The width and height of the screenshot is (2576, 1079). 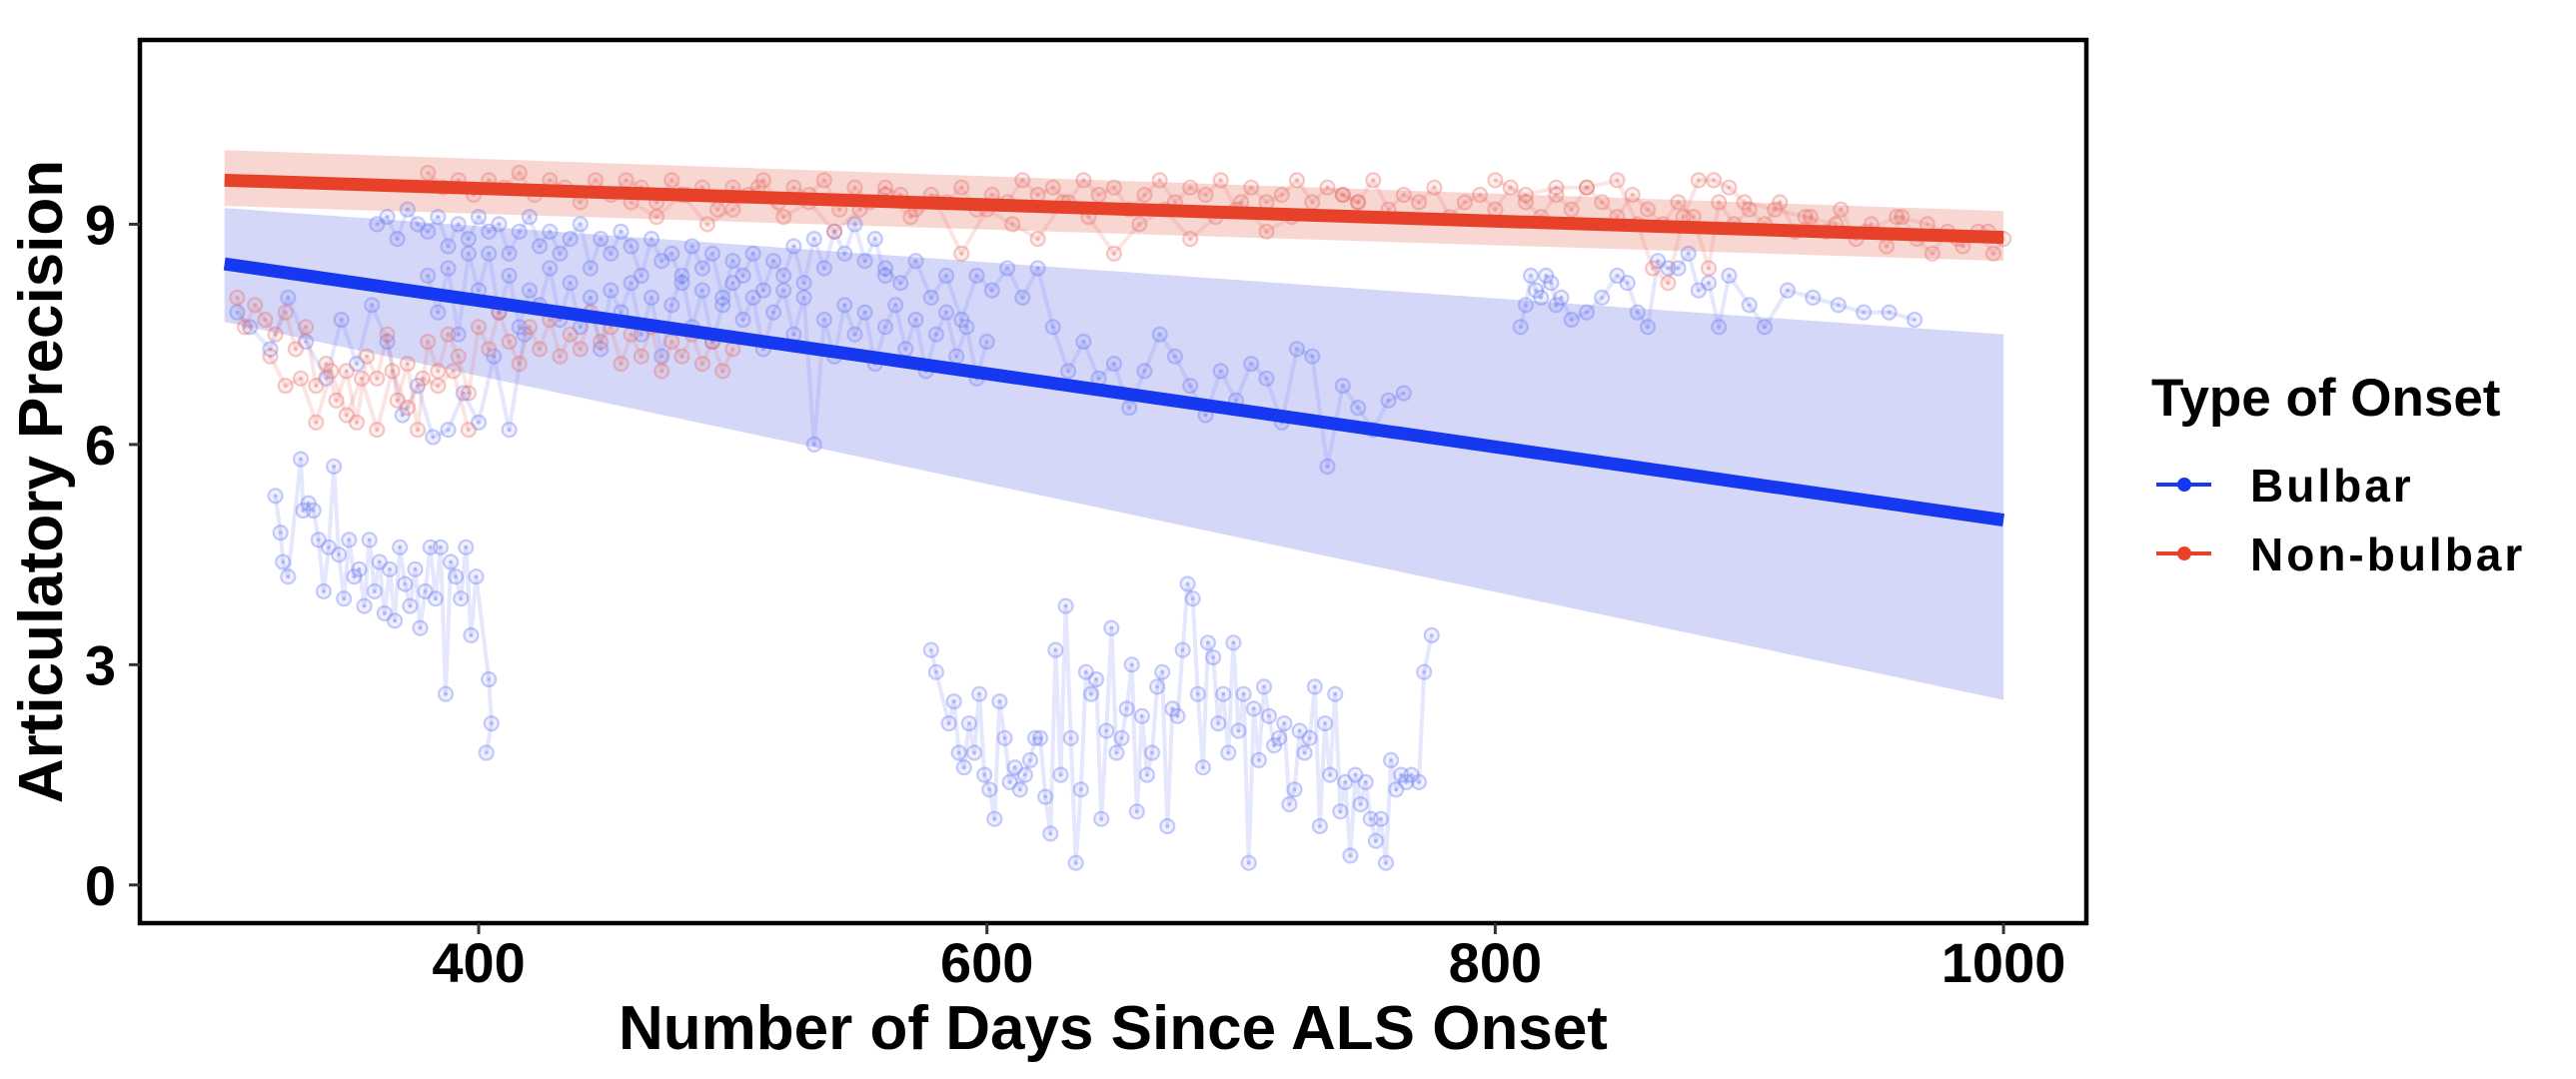 I want to click on y-axis-title: Articulatory Precision, so click(x=41, y=481).